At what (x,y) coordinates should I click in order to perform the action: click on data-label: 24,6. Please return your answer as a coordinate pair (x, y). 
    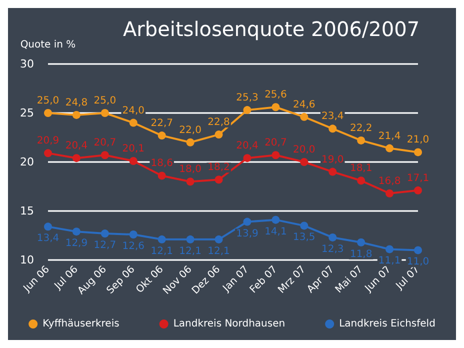
    Looking at the image, I should click on (304, 104).